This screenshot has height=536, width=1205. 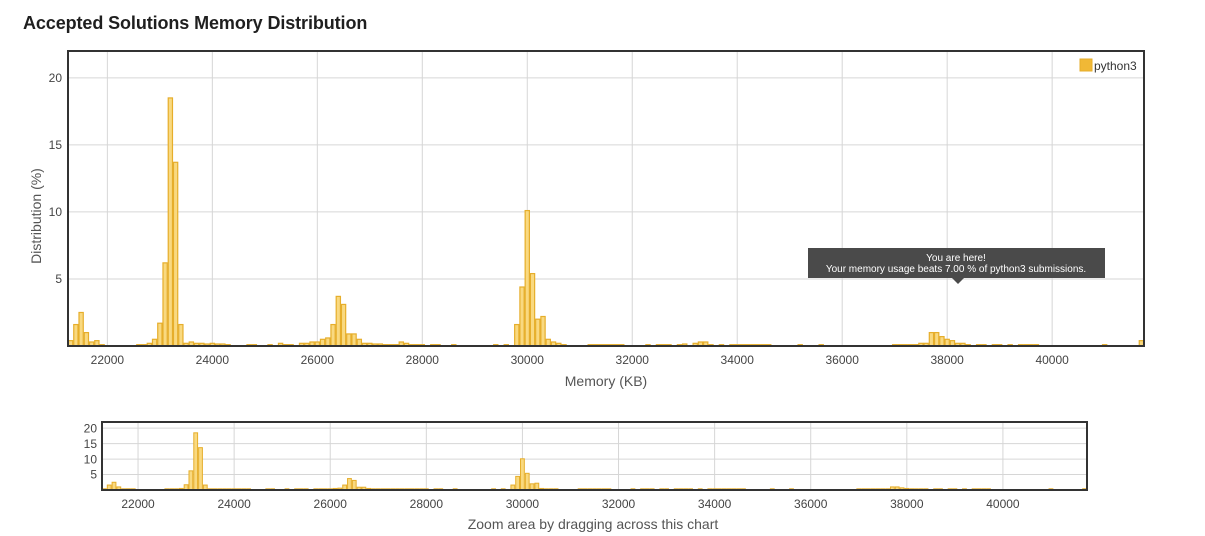 I want to click on legend: python3, so click(x=1108, y=65).